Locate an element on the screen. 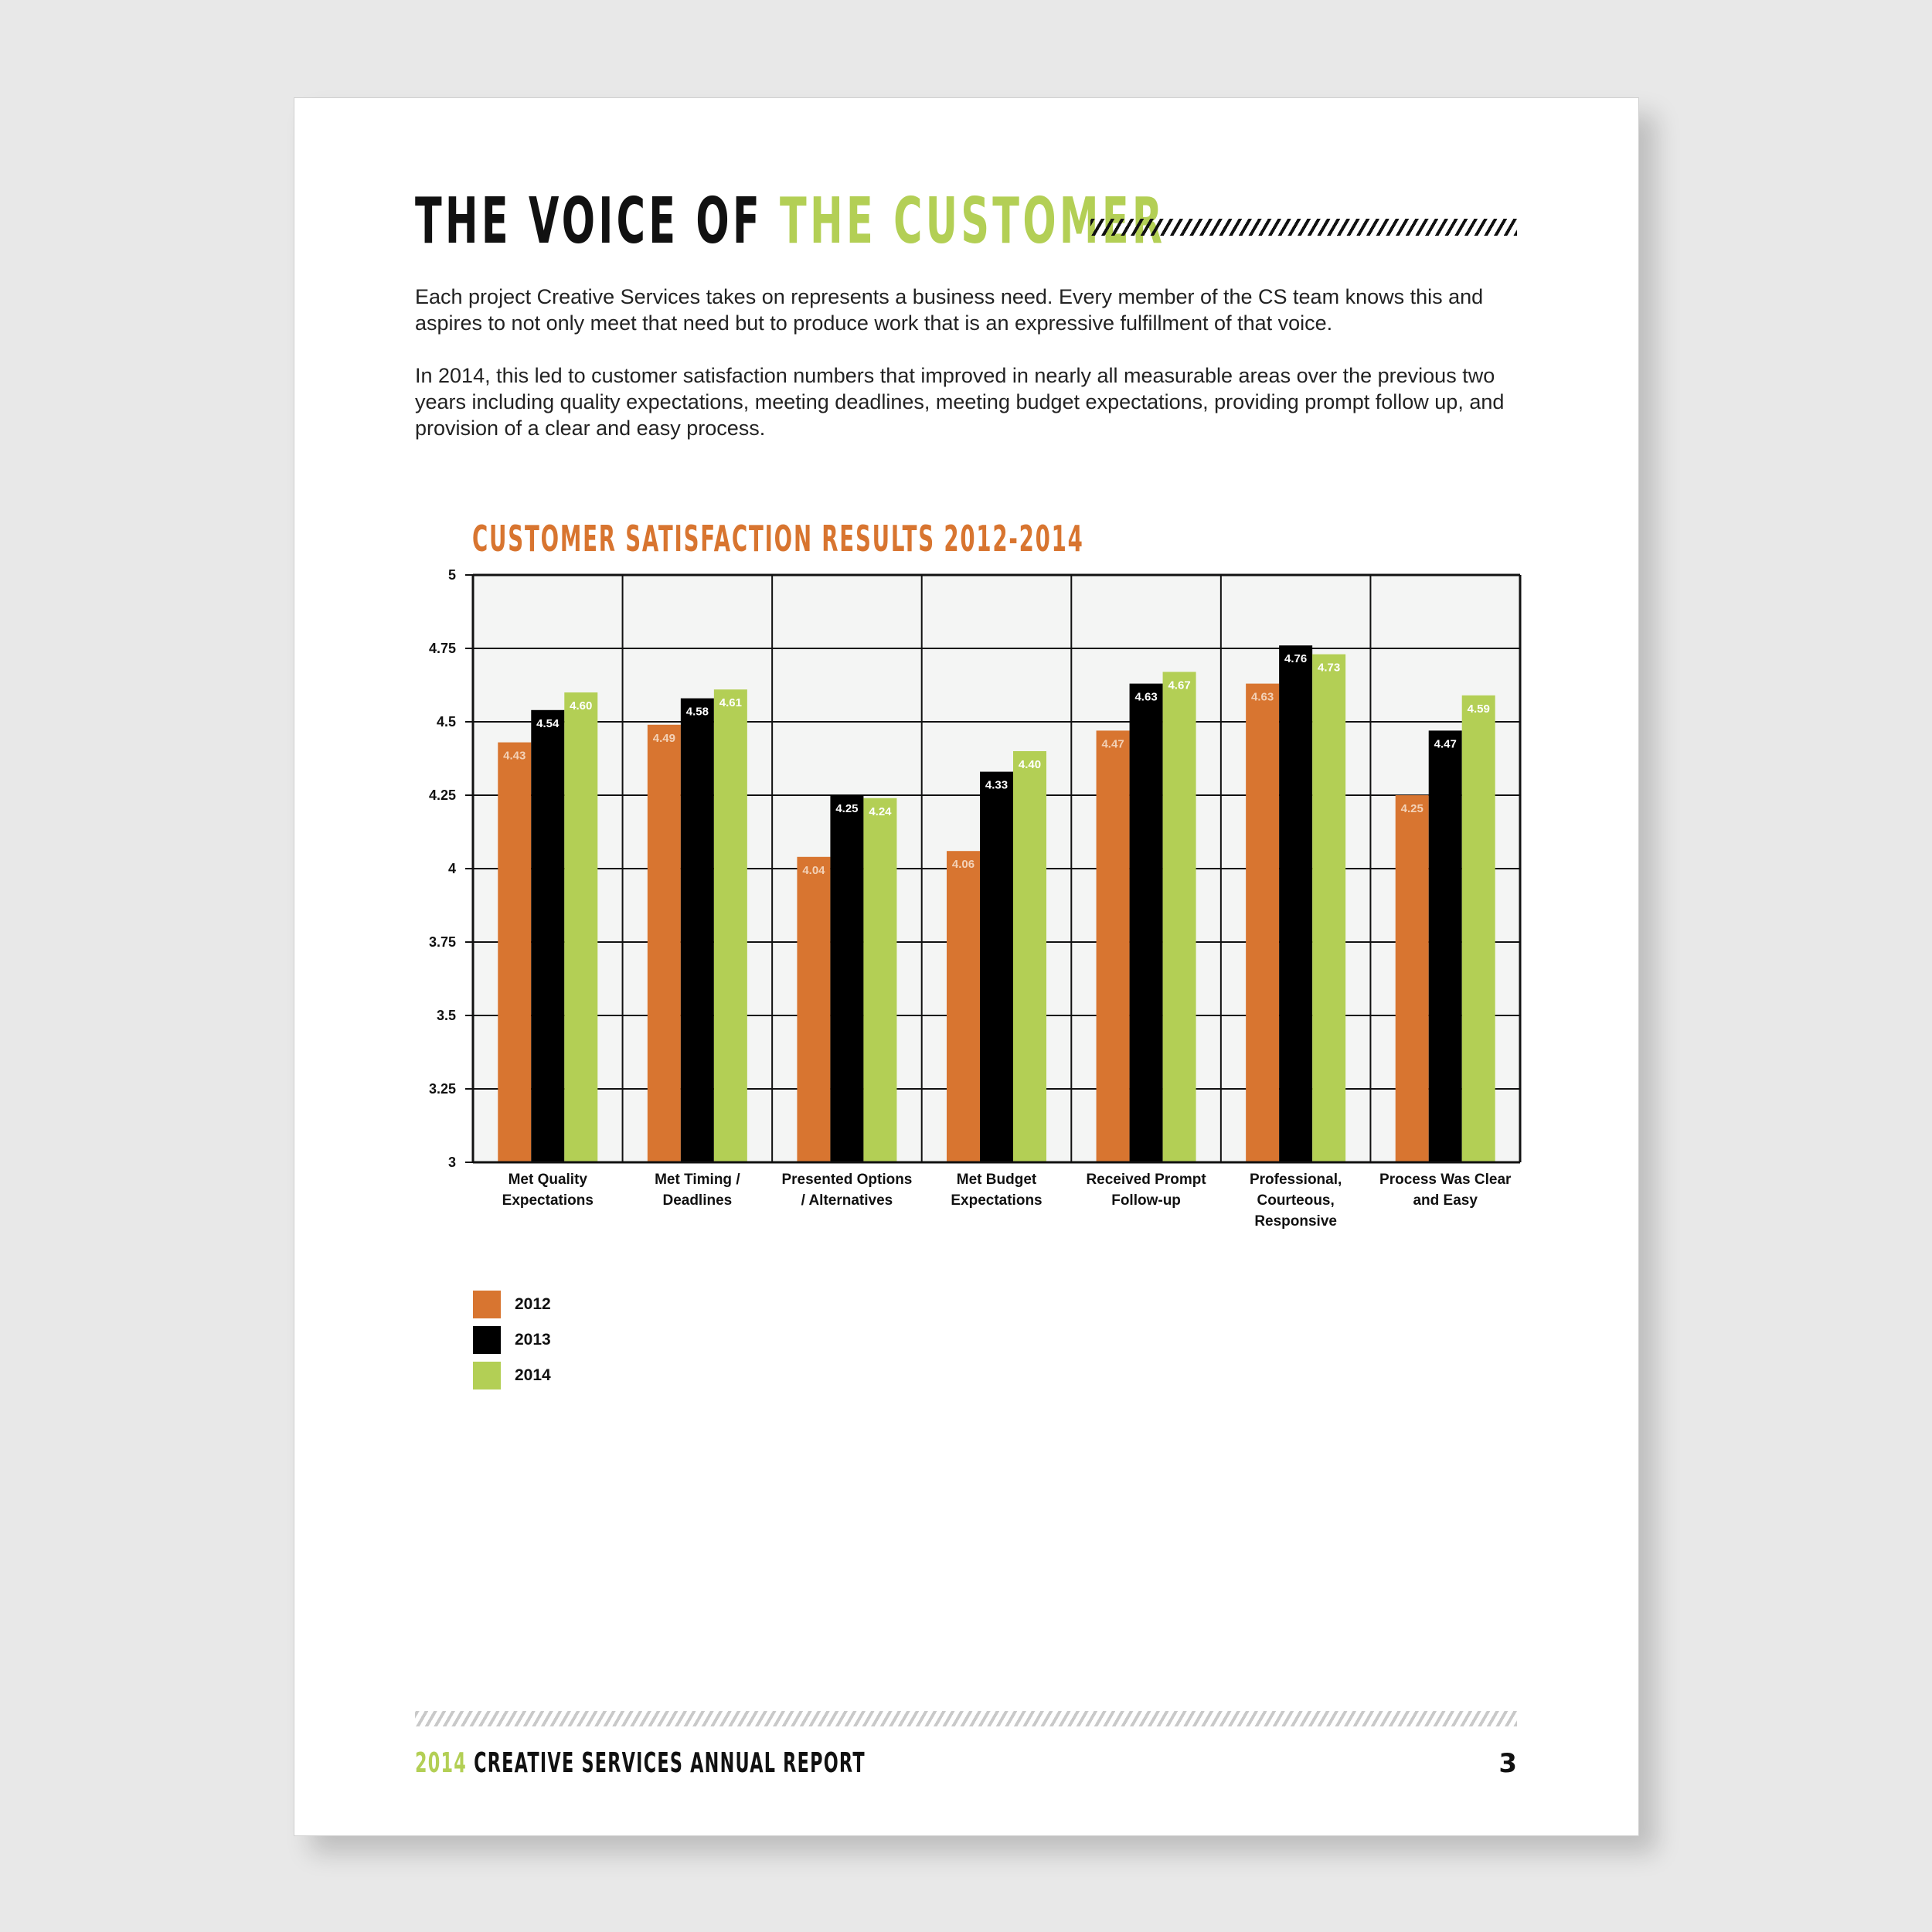  bar-value-label: 4.06 is located at coordinates (964, 864).